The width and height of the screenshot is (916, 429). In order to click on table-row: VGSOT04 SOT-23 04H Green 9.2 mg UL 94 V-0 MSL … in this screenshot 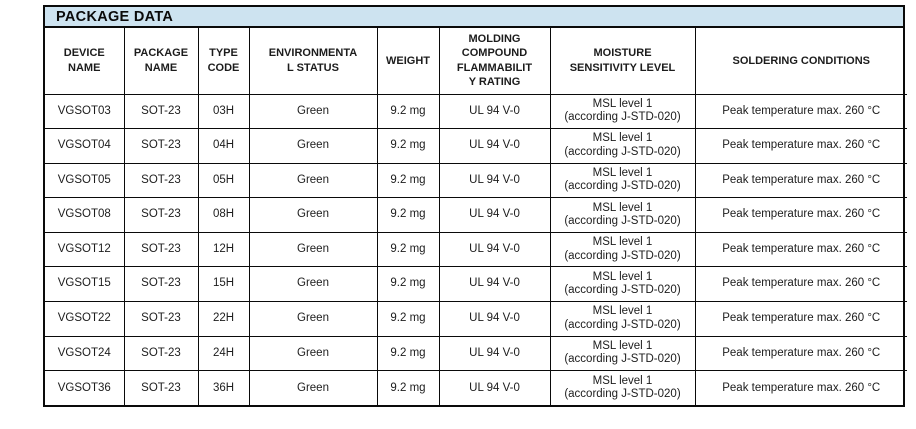, I will do `click(476, 146)`.